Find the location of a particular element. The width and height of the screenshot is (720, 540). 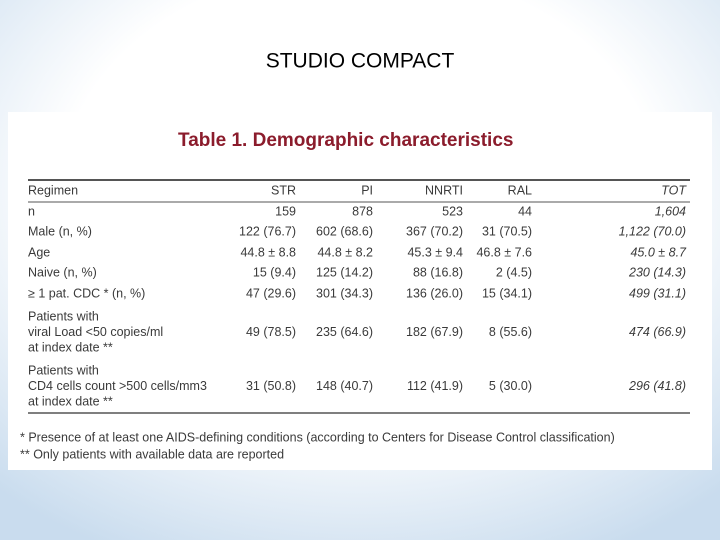

cell: 159 is located at coordinates (285, 211).